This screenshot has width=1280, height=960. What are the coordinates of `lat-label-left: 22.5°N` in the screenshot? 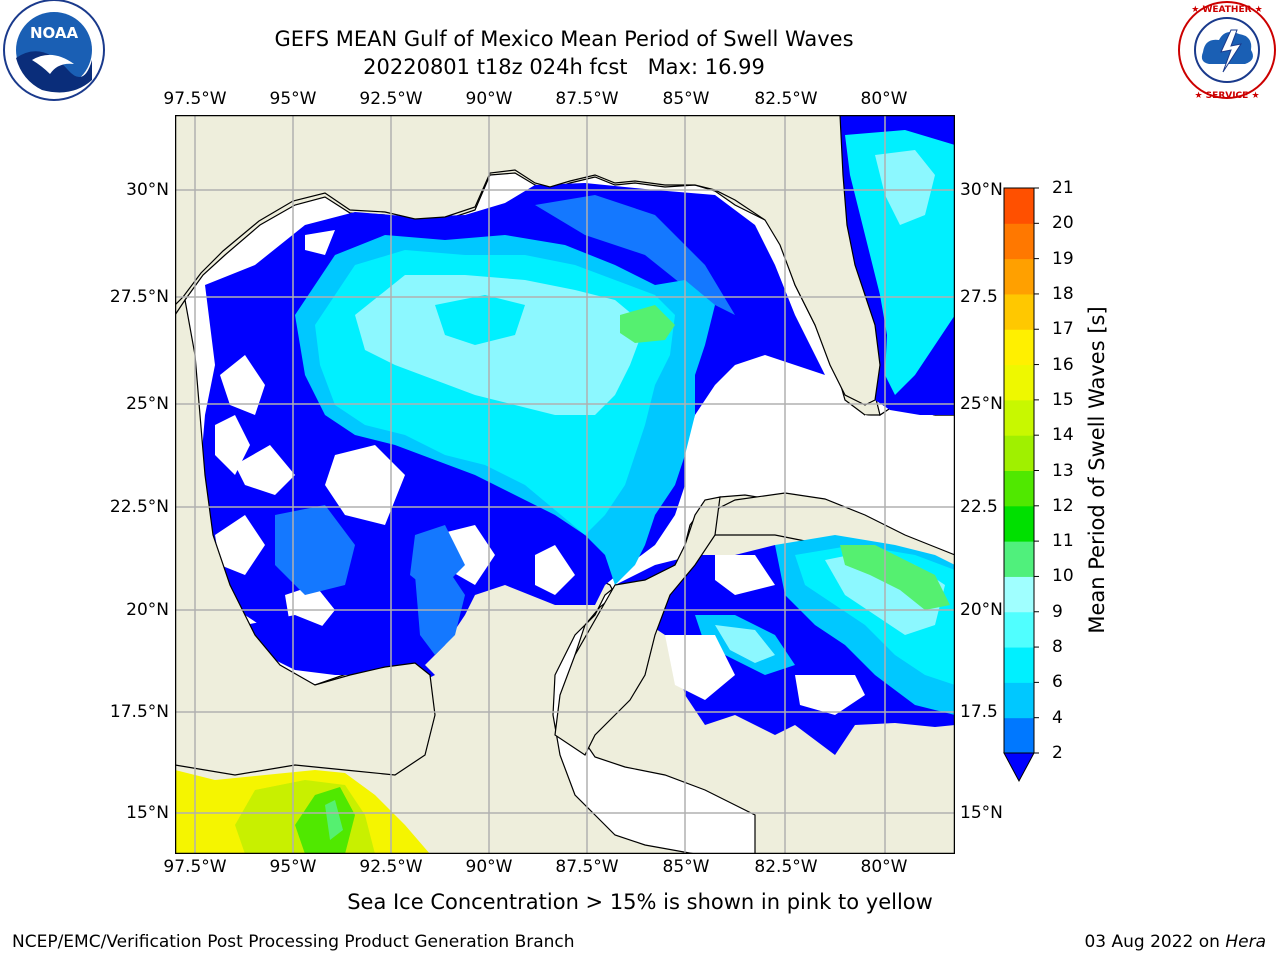 It's located at (139, 507).